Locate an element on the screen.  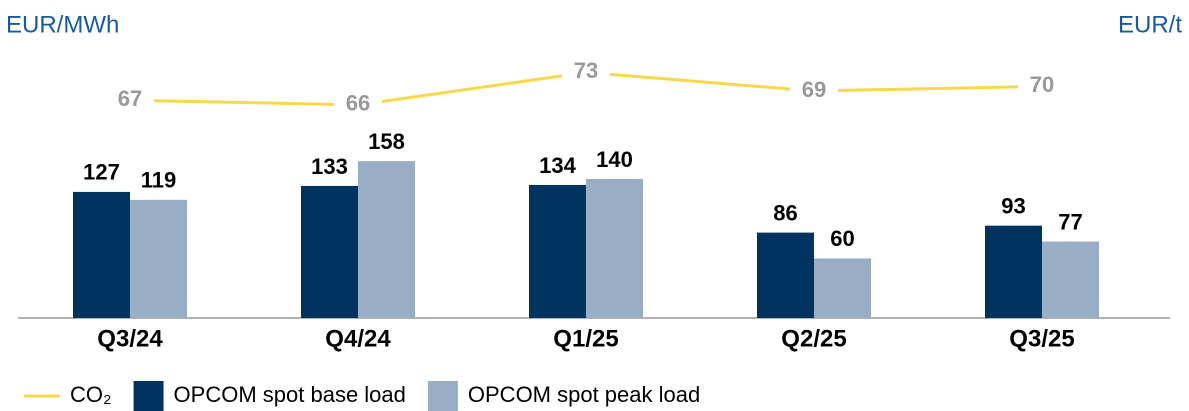
data-label: 140 is located at coordinates (614, 159).